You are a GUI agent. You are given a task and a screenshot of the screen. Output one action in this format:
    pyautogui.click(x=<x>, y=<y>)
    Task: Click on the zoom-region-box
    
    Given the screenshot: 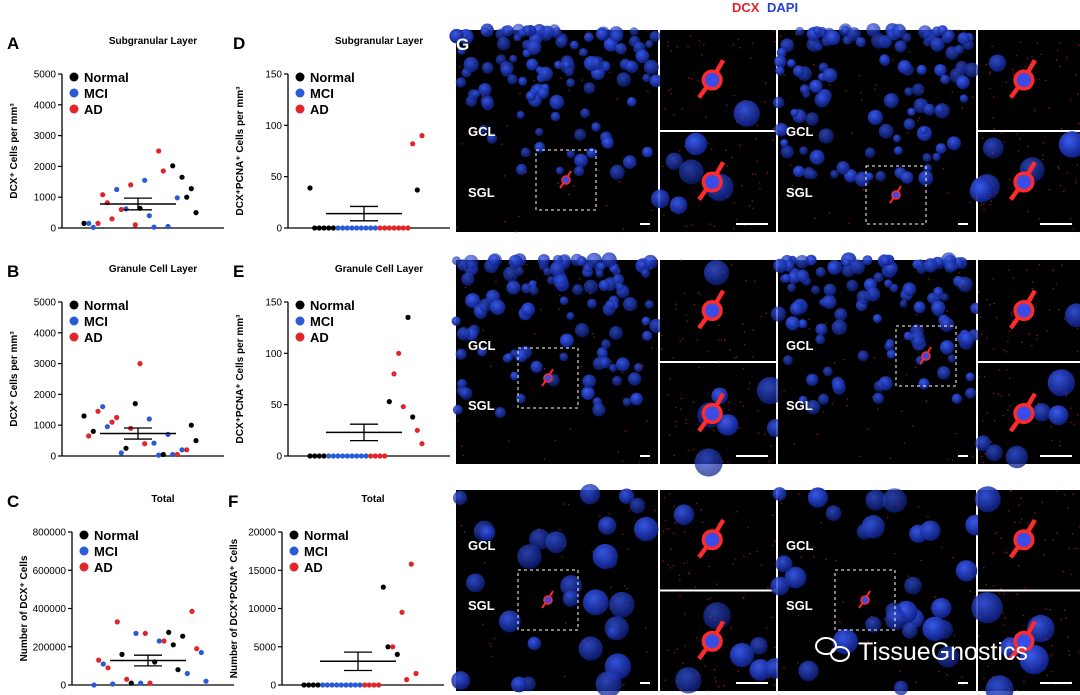 What is the action you would take?
    pyautogui.click(x=548, y=600)
    